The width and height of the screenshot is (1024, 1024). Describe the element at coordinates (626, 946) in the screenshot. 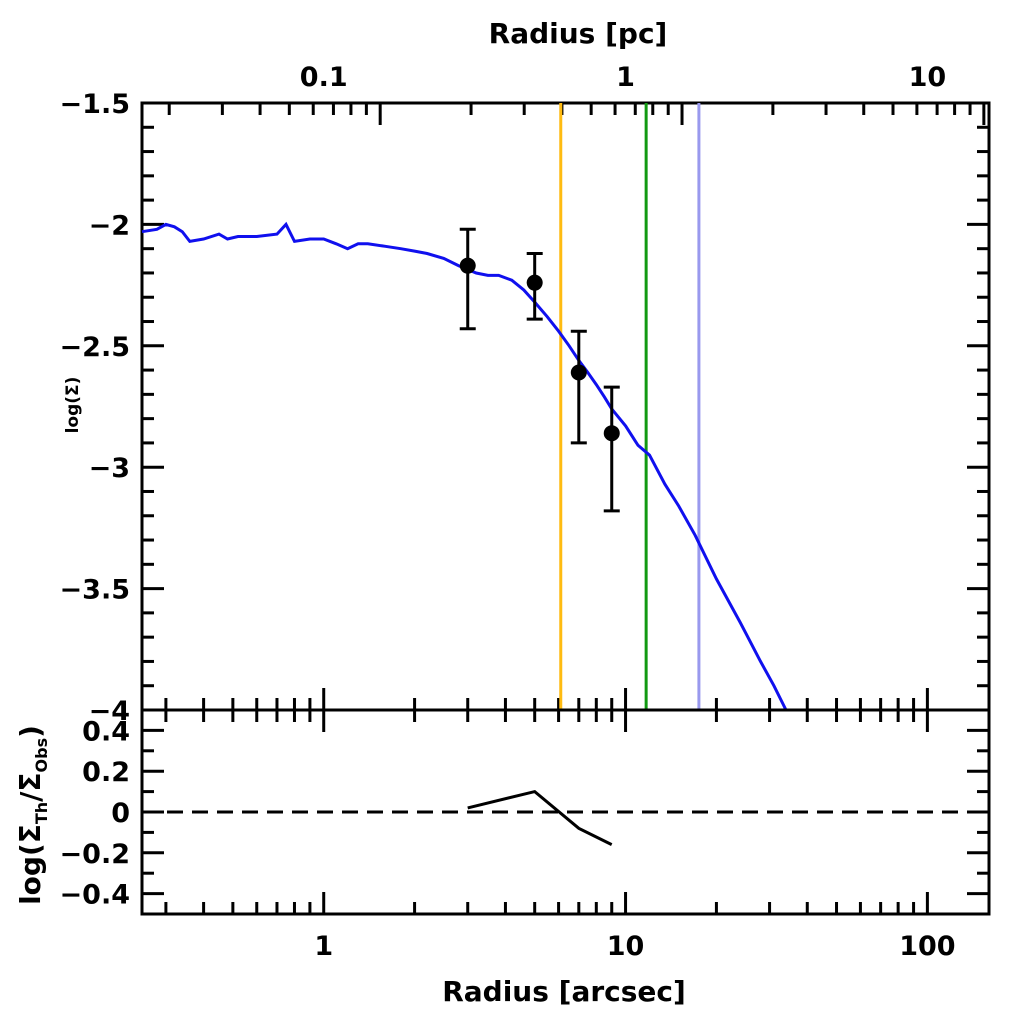

I see `bottom-x-tick-label: 10` at that location.